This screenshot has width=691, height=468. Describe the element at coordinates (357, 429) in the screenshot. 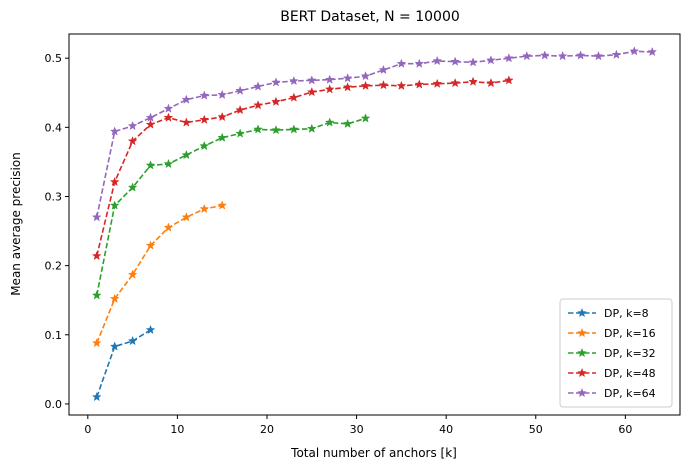

I see `x-tick-label: 30` at that location.